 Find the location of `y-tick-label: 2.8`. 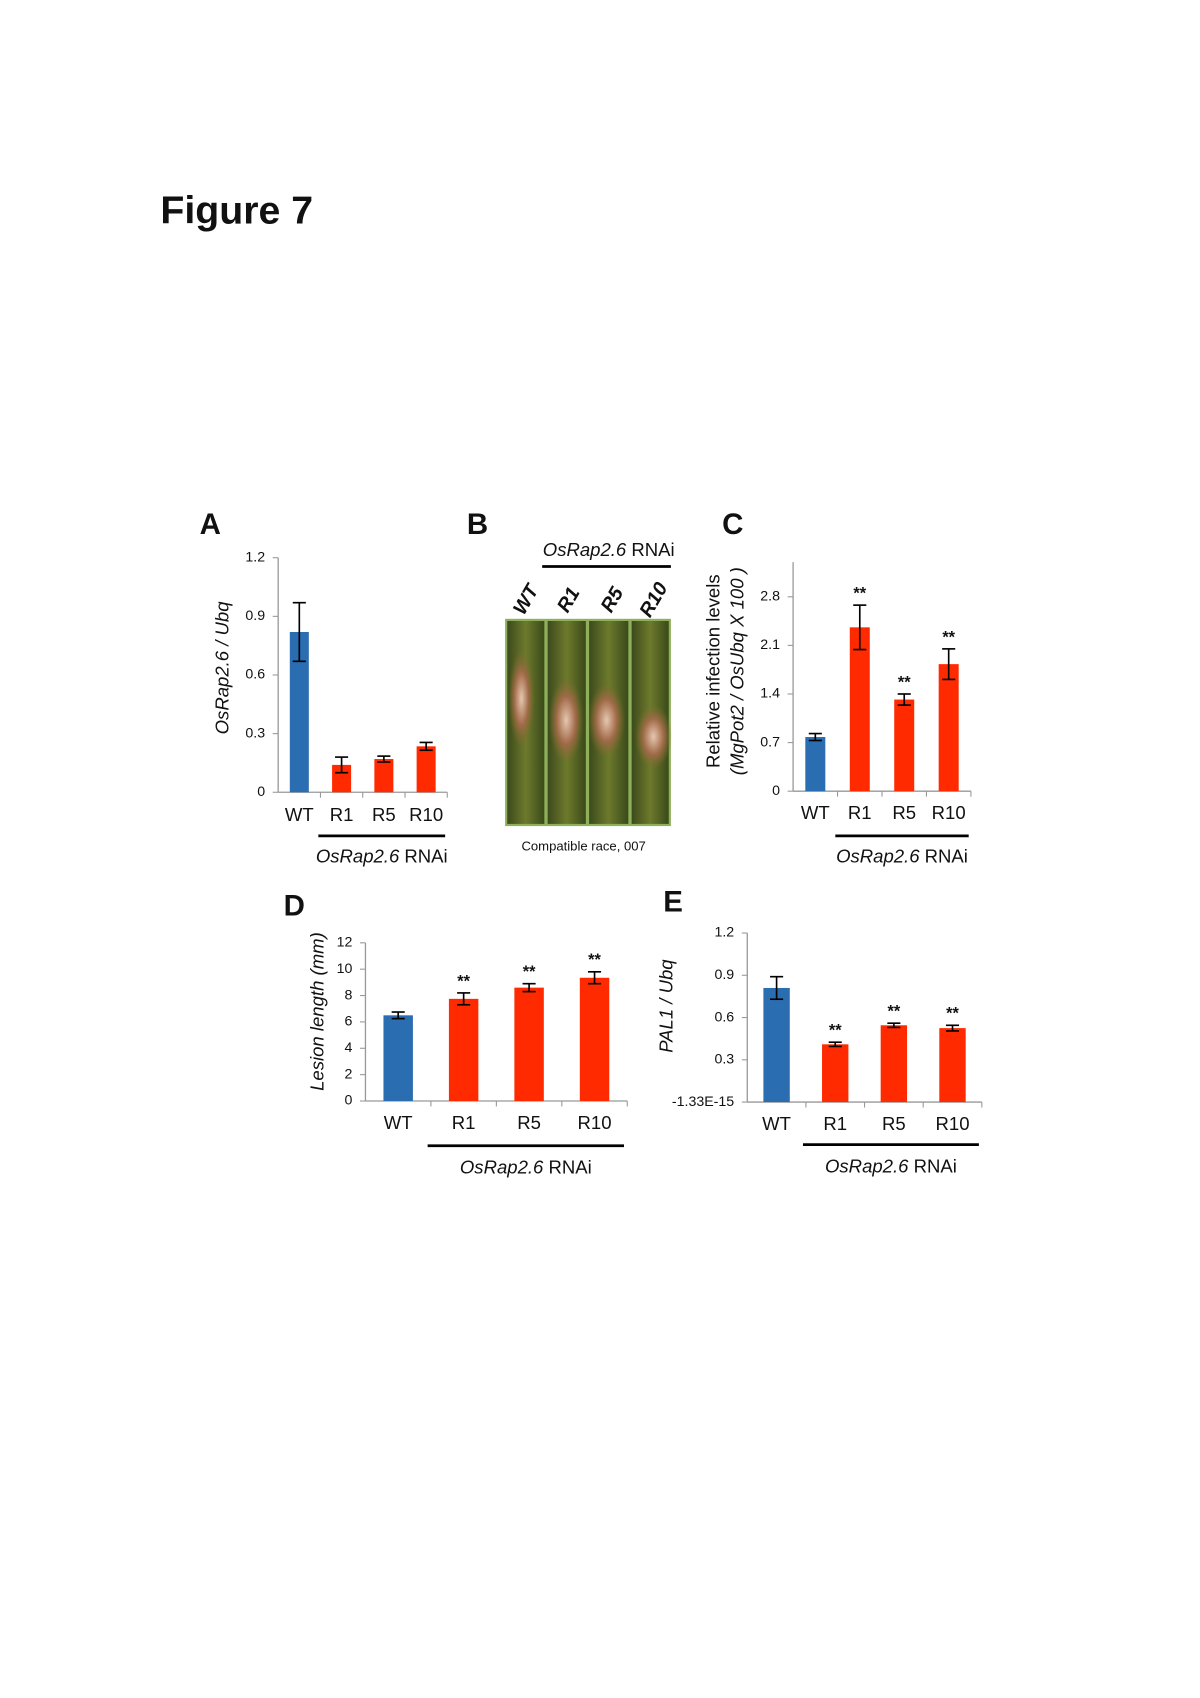

y-tick-label: 2.8 is located at coordinates (770, 597).